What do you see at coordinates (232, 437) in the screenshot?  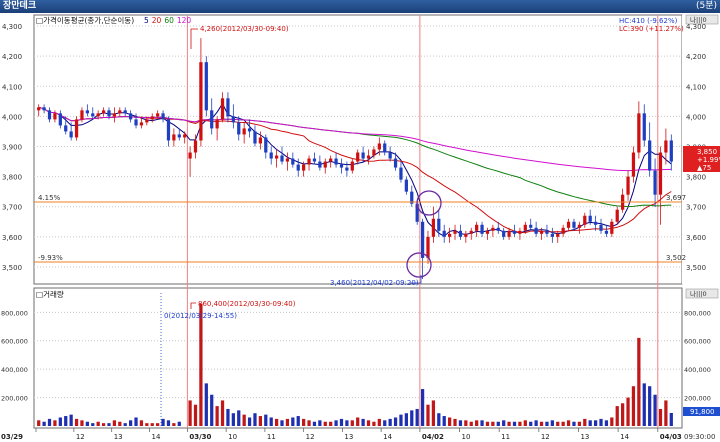 I see `time-axis-hour-label: 10` at bounding box center [232, 437].